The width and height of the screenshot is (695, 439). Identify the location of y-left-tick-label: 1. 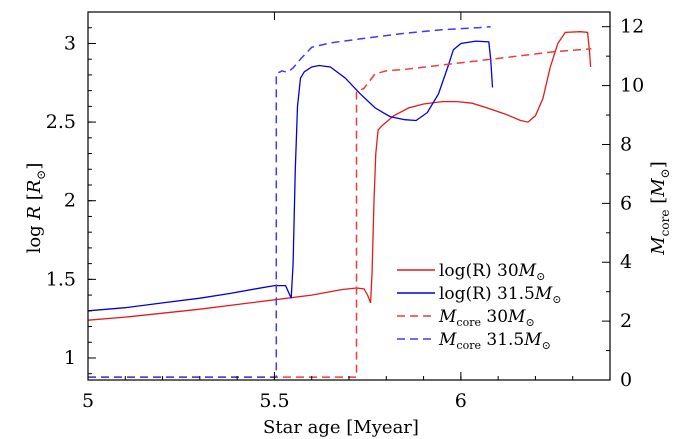
(70, 358).